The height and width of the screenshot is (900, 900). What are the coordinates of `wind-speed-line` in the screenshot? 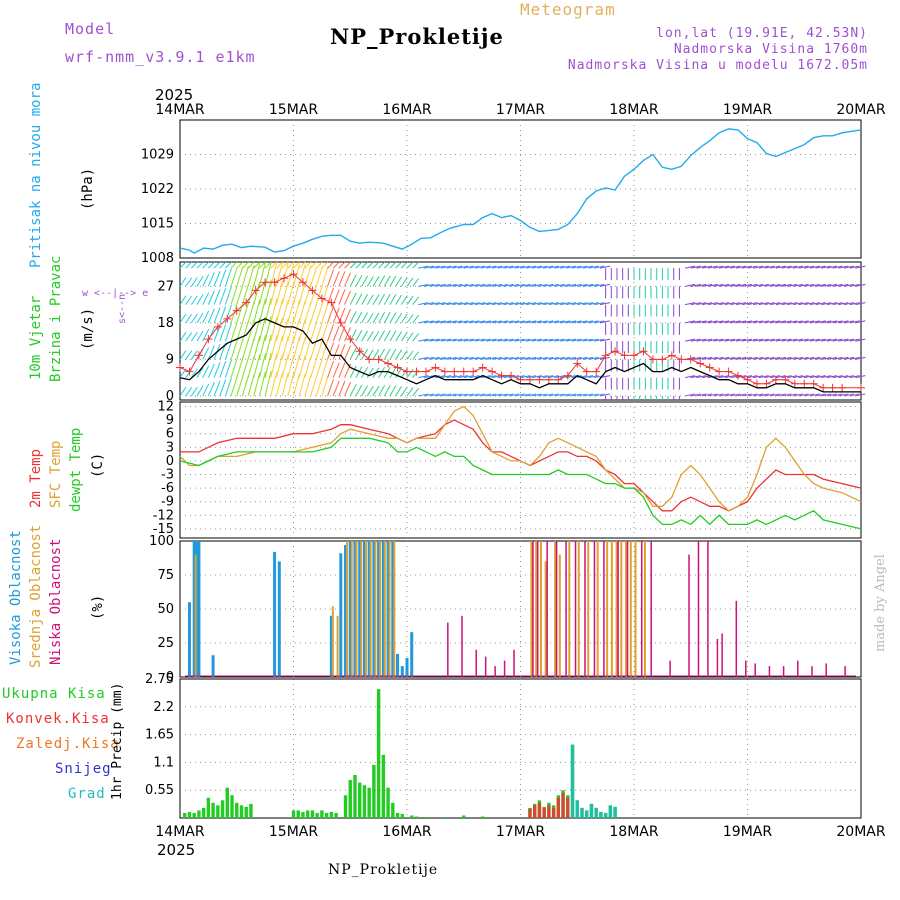 It's located at (520, 355).